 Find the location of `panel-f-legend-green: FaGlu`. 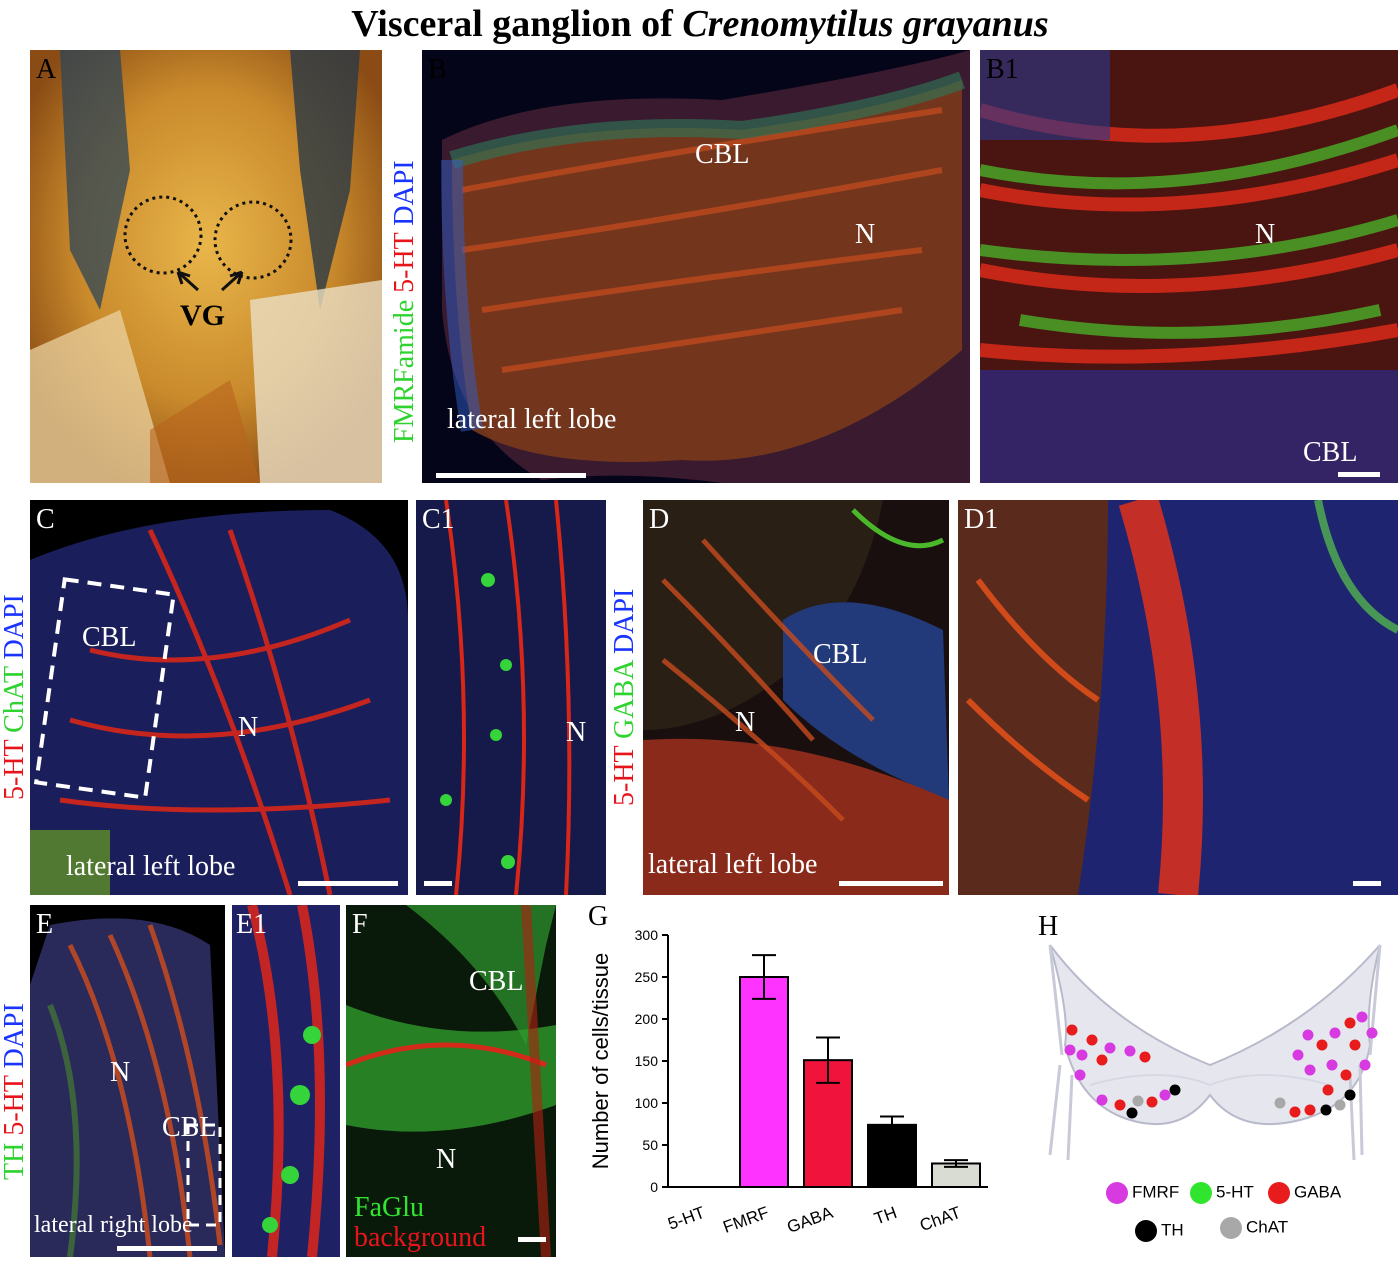

panel-f-legend-green: FaGlu is located at coordinates (389, 1207).